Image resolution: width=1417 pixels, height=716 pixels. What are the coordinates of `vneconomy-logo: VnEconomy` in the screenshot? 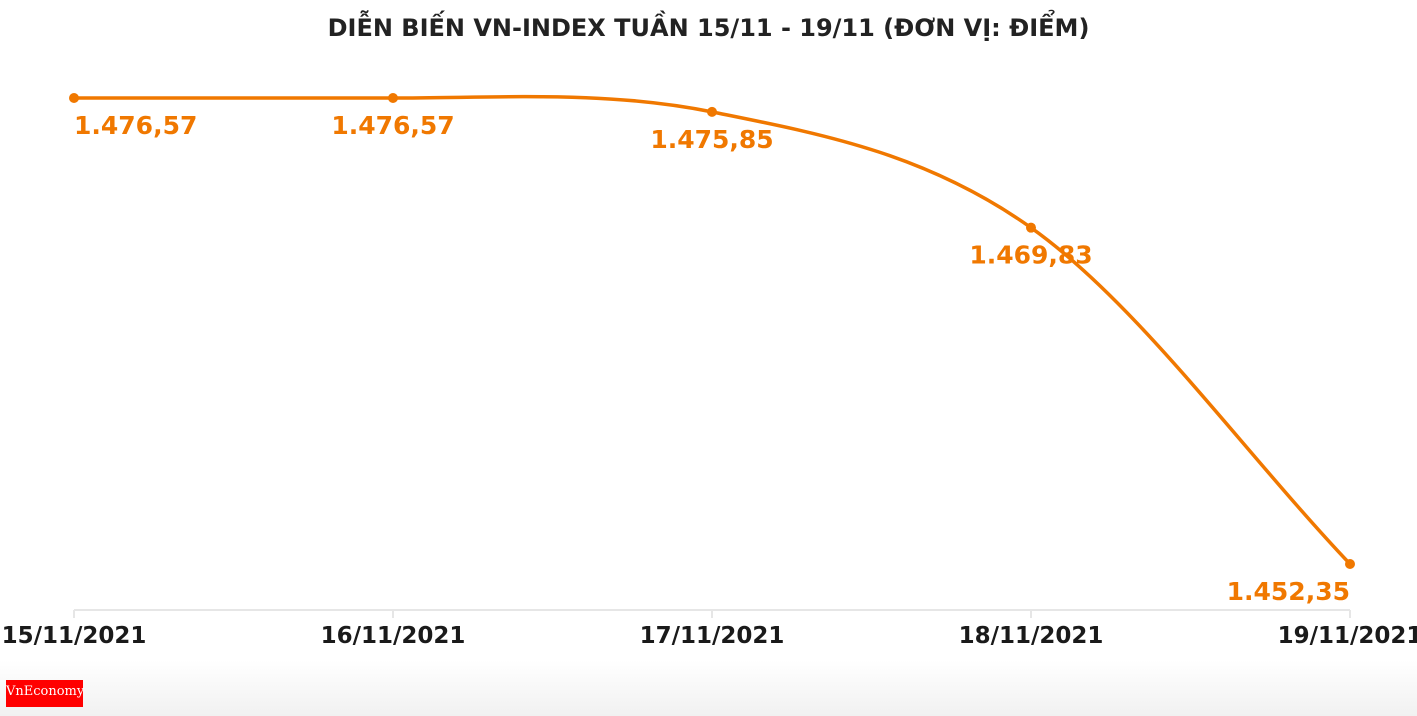 It's located at (45, 693).